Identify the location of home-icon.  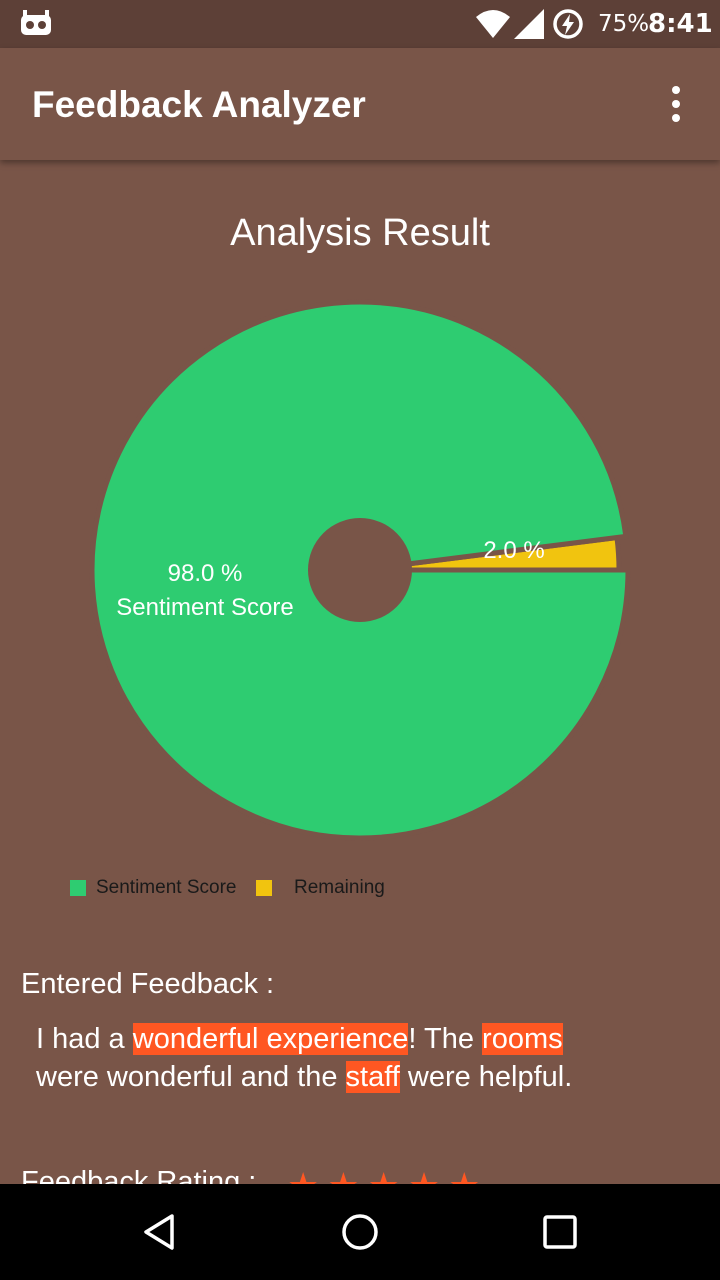
(360, 1232).